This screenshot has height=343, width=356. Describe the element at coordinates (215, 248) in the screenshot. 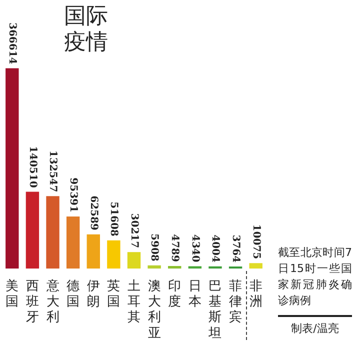

I see `data-label: 4004` at that location.